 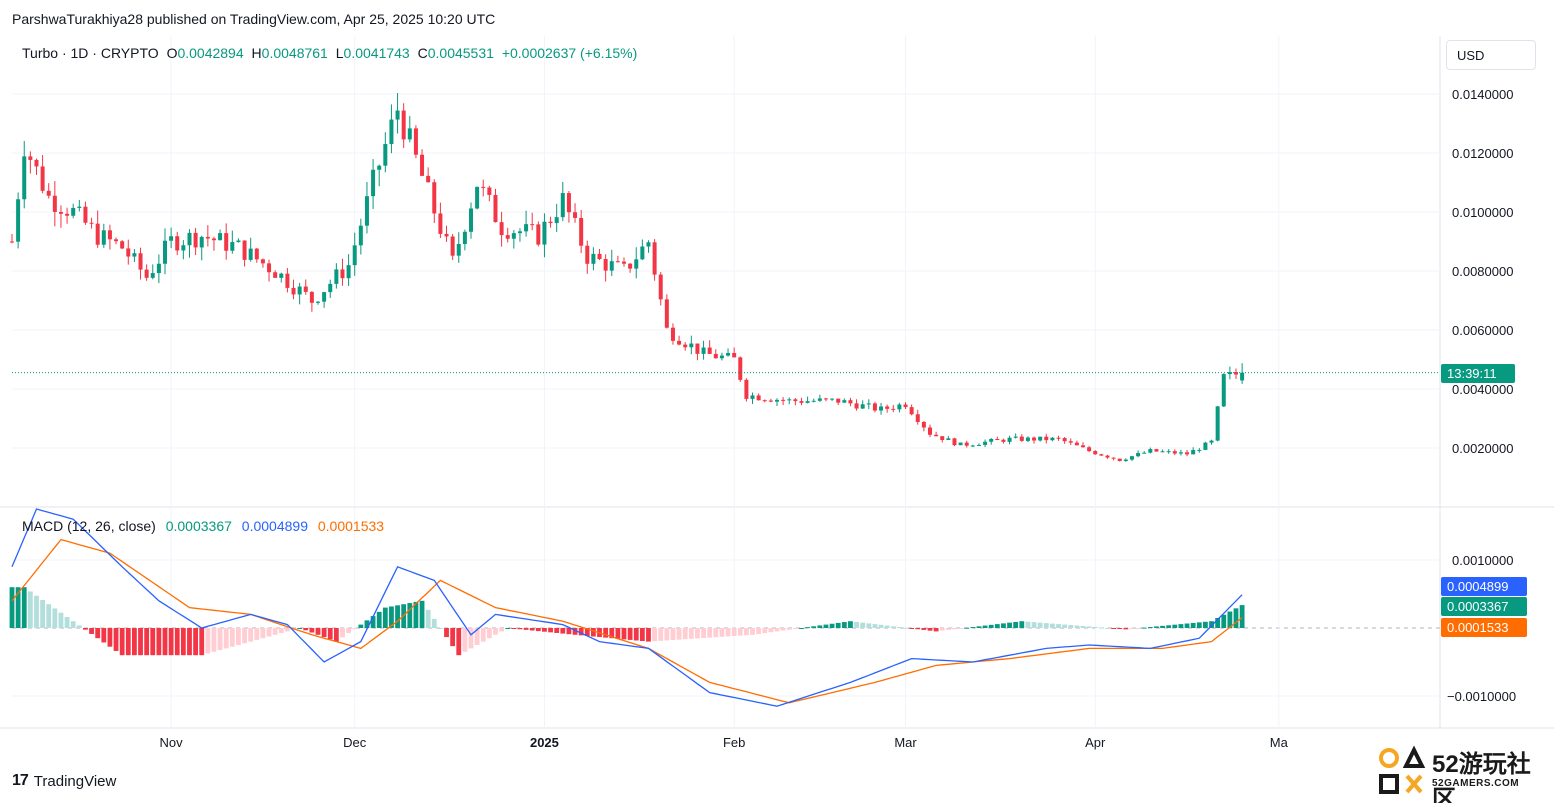 What do you see at coordinates (1484, 606) in the screenshot?
I see `macd-hist-tag: 0.0003367` at bounding box center [1484, 606].